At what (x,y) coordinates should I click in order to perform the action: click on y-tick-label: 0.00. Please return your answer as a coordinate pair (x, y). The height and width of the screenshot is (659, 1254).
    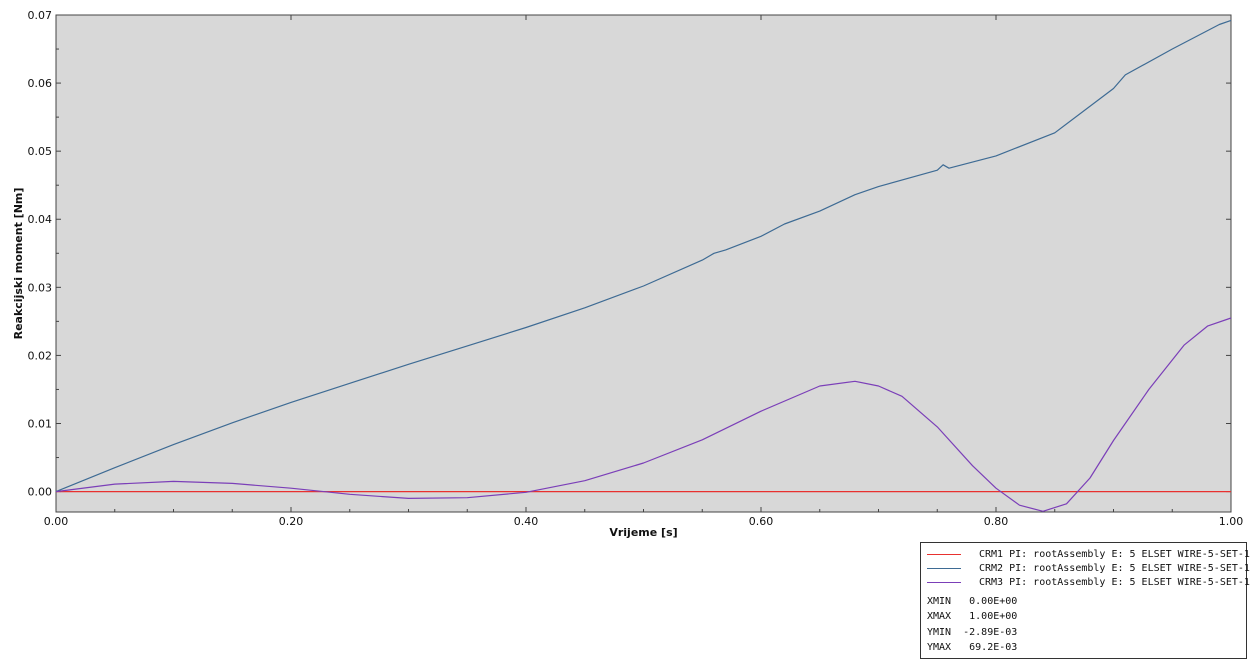
    Looking at the image, I should click on (40, 492).